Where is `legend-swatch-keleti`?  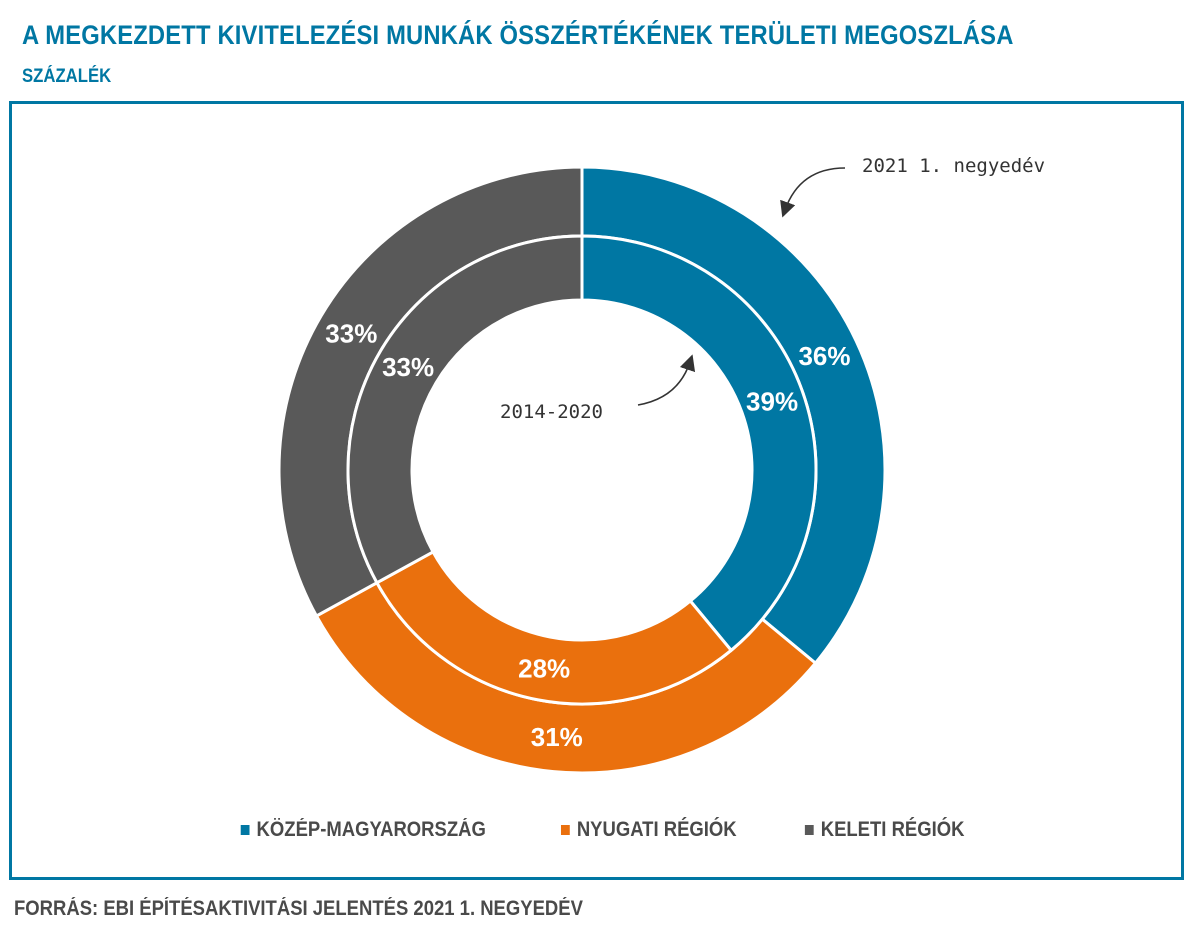
legend-swatch-keleti is located at coordinates (810, 830).